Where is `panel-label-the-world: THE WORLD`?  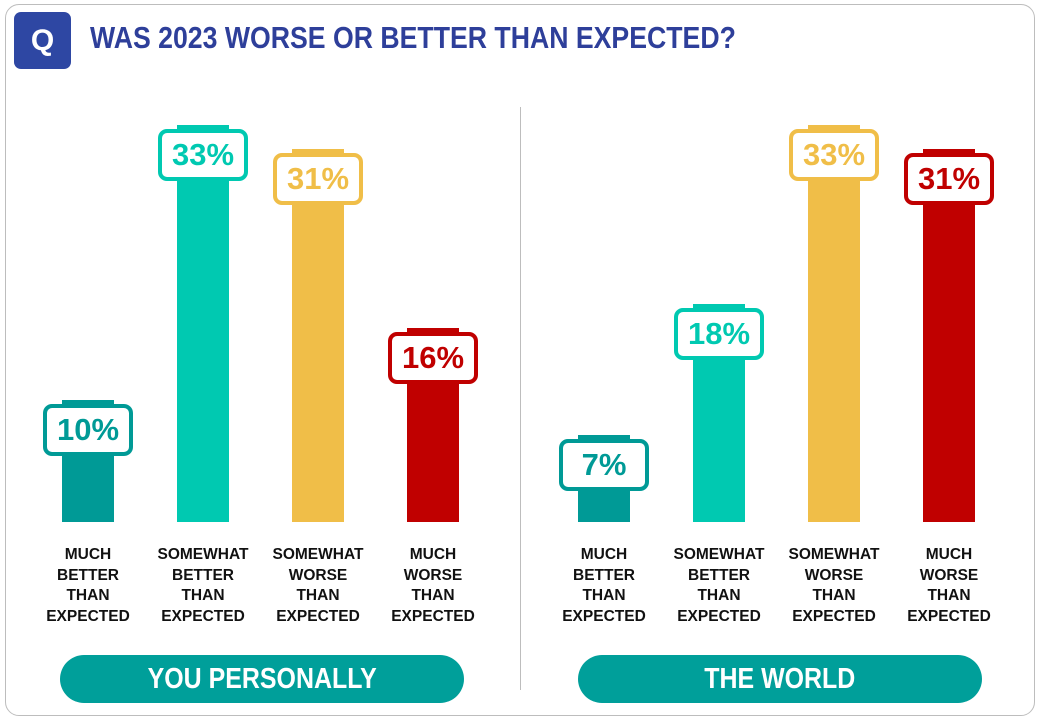 panel-label-the-world: THE WORLD is located at coordinates (780, 679).